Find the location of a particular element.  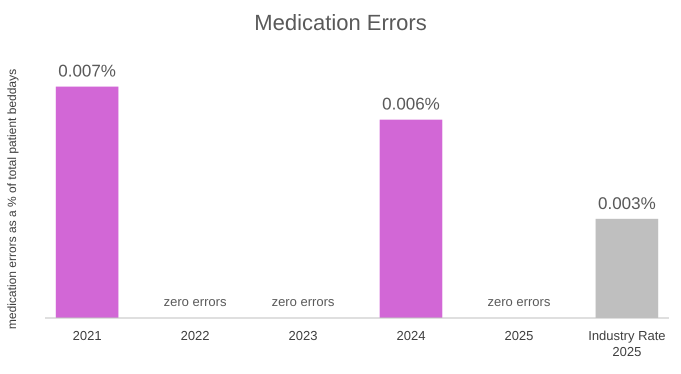

x-tick-label: Industry Rate 2025 is located at coordinates (627, 343).